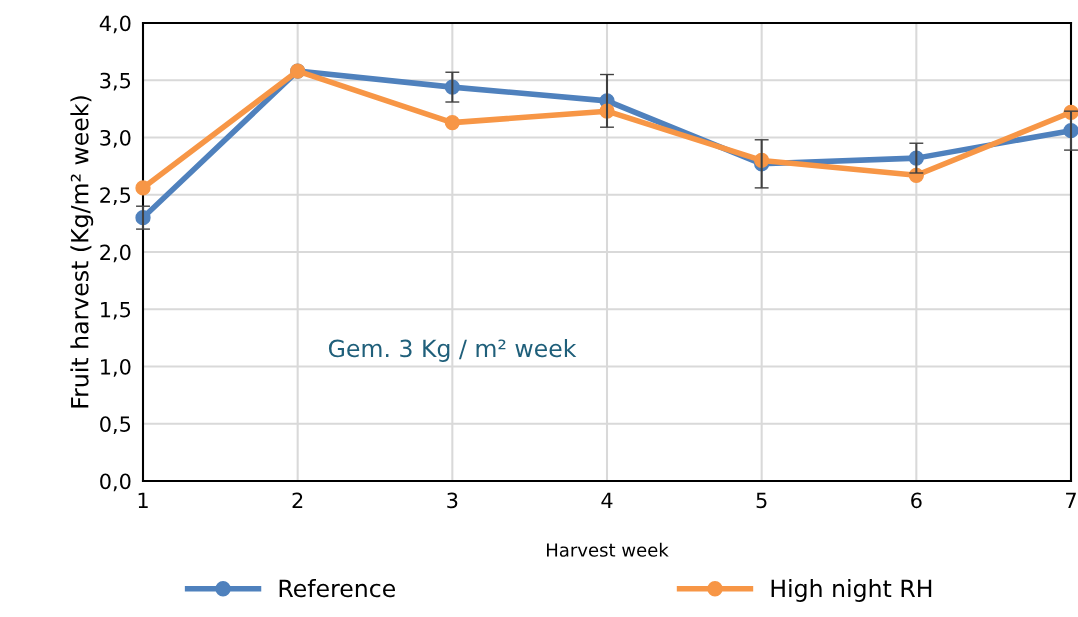  What do you see at coordinates (916, 500) in the screenshot?
I see `x-tick-label: 6` at bounding box center [916, 500].